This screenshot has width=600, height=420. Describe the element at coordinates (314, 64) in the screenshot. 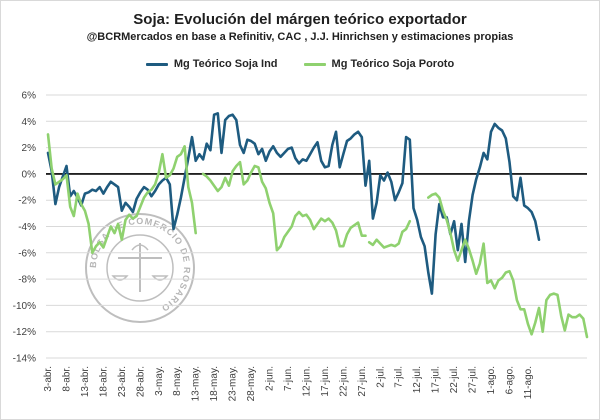

I see `legend-swatch-poroto` at that location.